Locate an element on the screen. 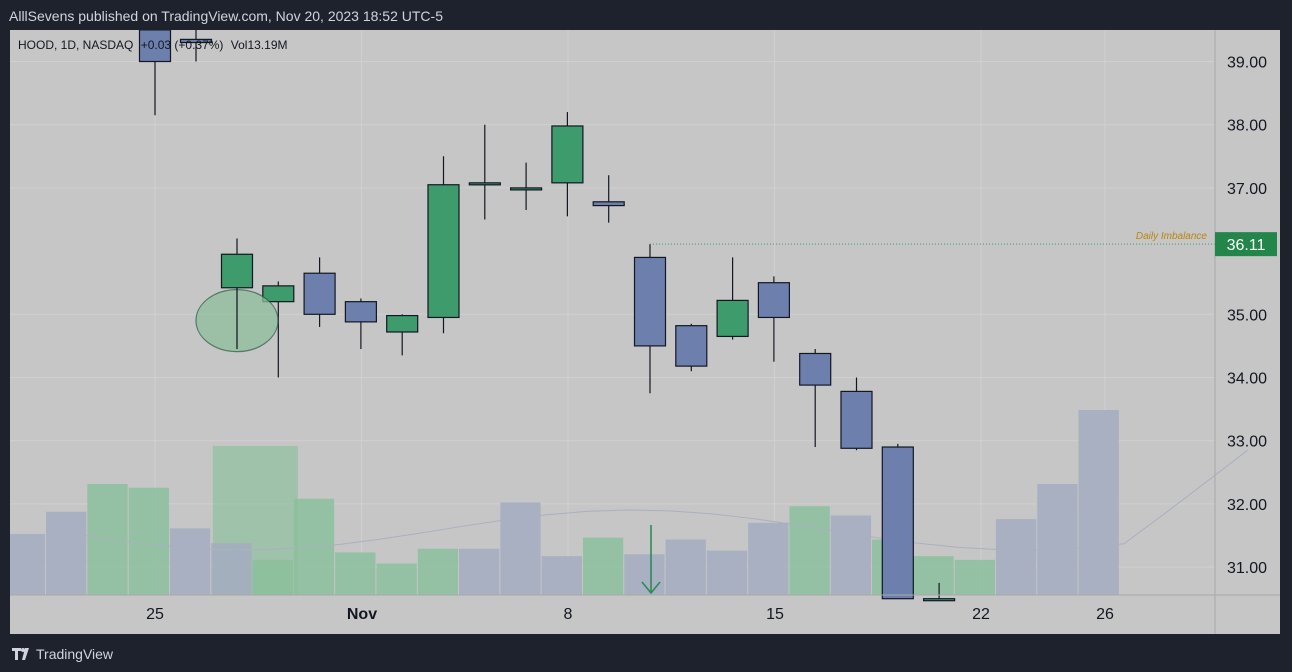  legend-volume: Vol13.19M is located at coordinates (259, 45).